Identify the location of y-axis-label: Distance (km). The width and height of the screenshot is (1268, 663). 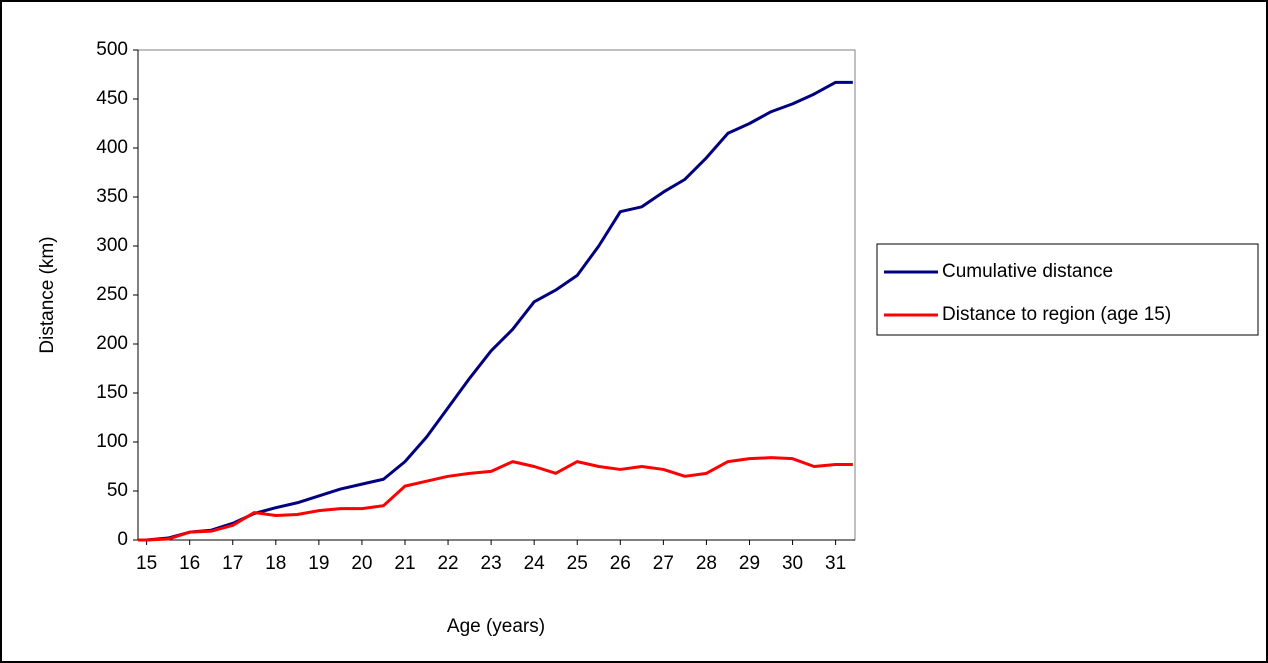
(47, 294).